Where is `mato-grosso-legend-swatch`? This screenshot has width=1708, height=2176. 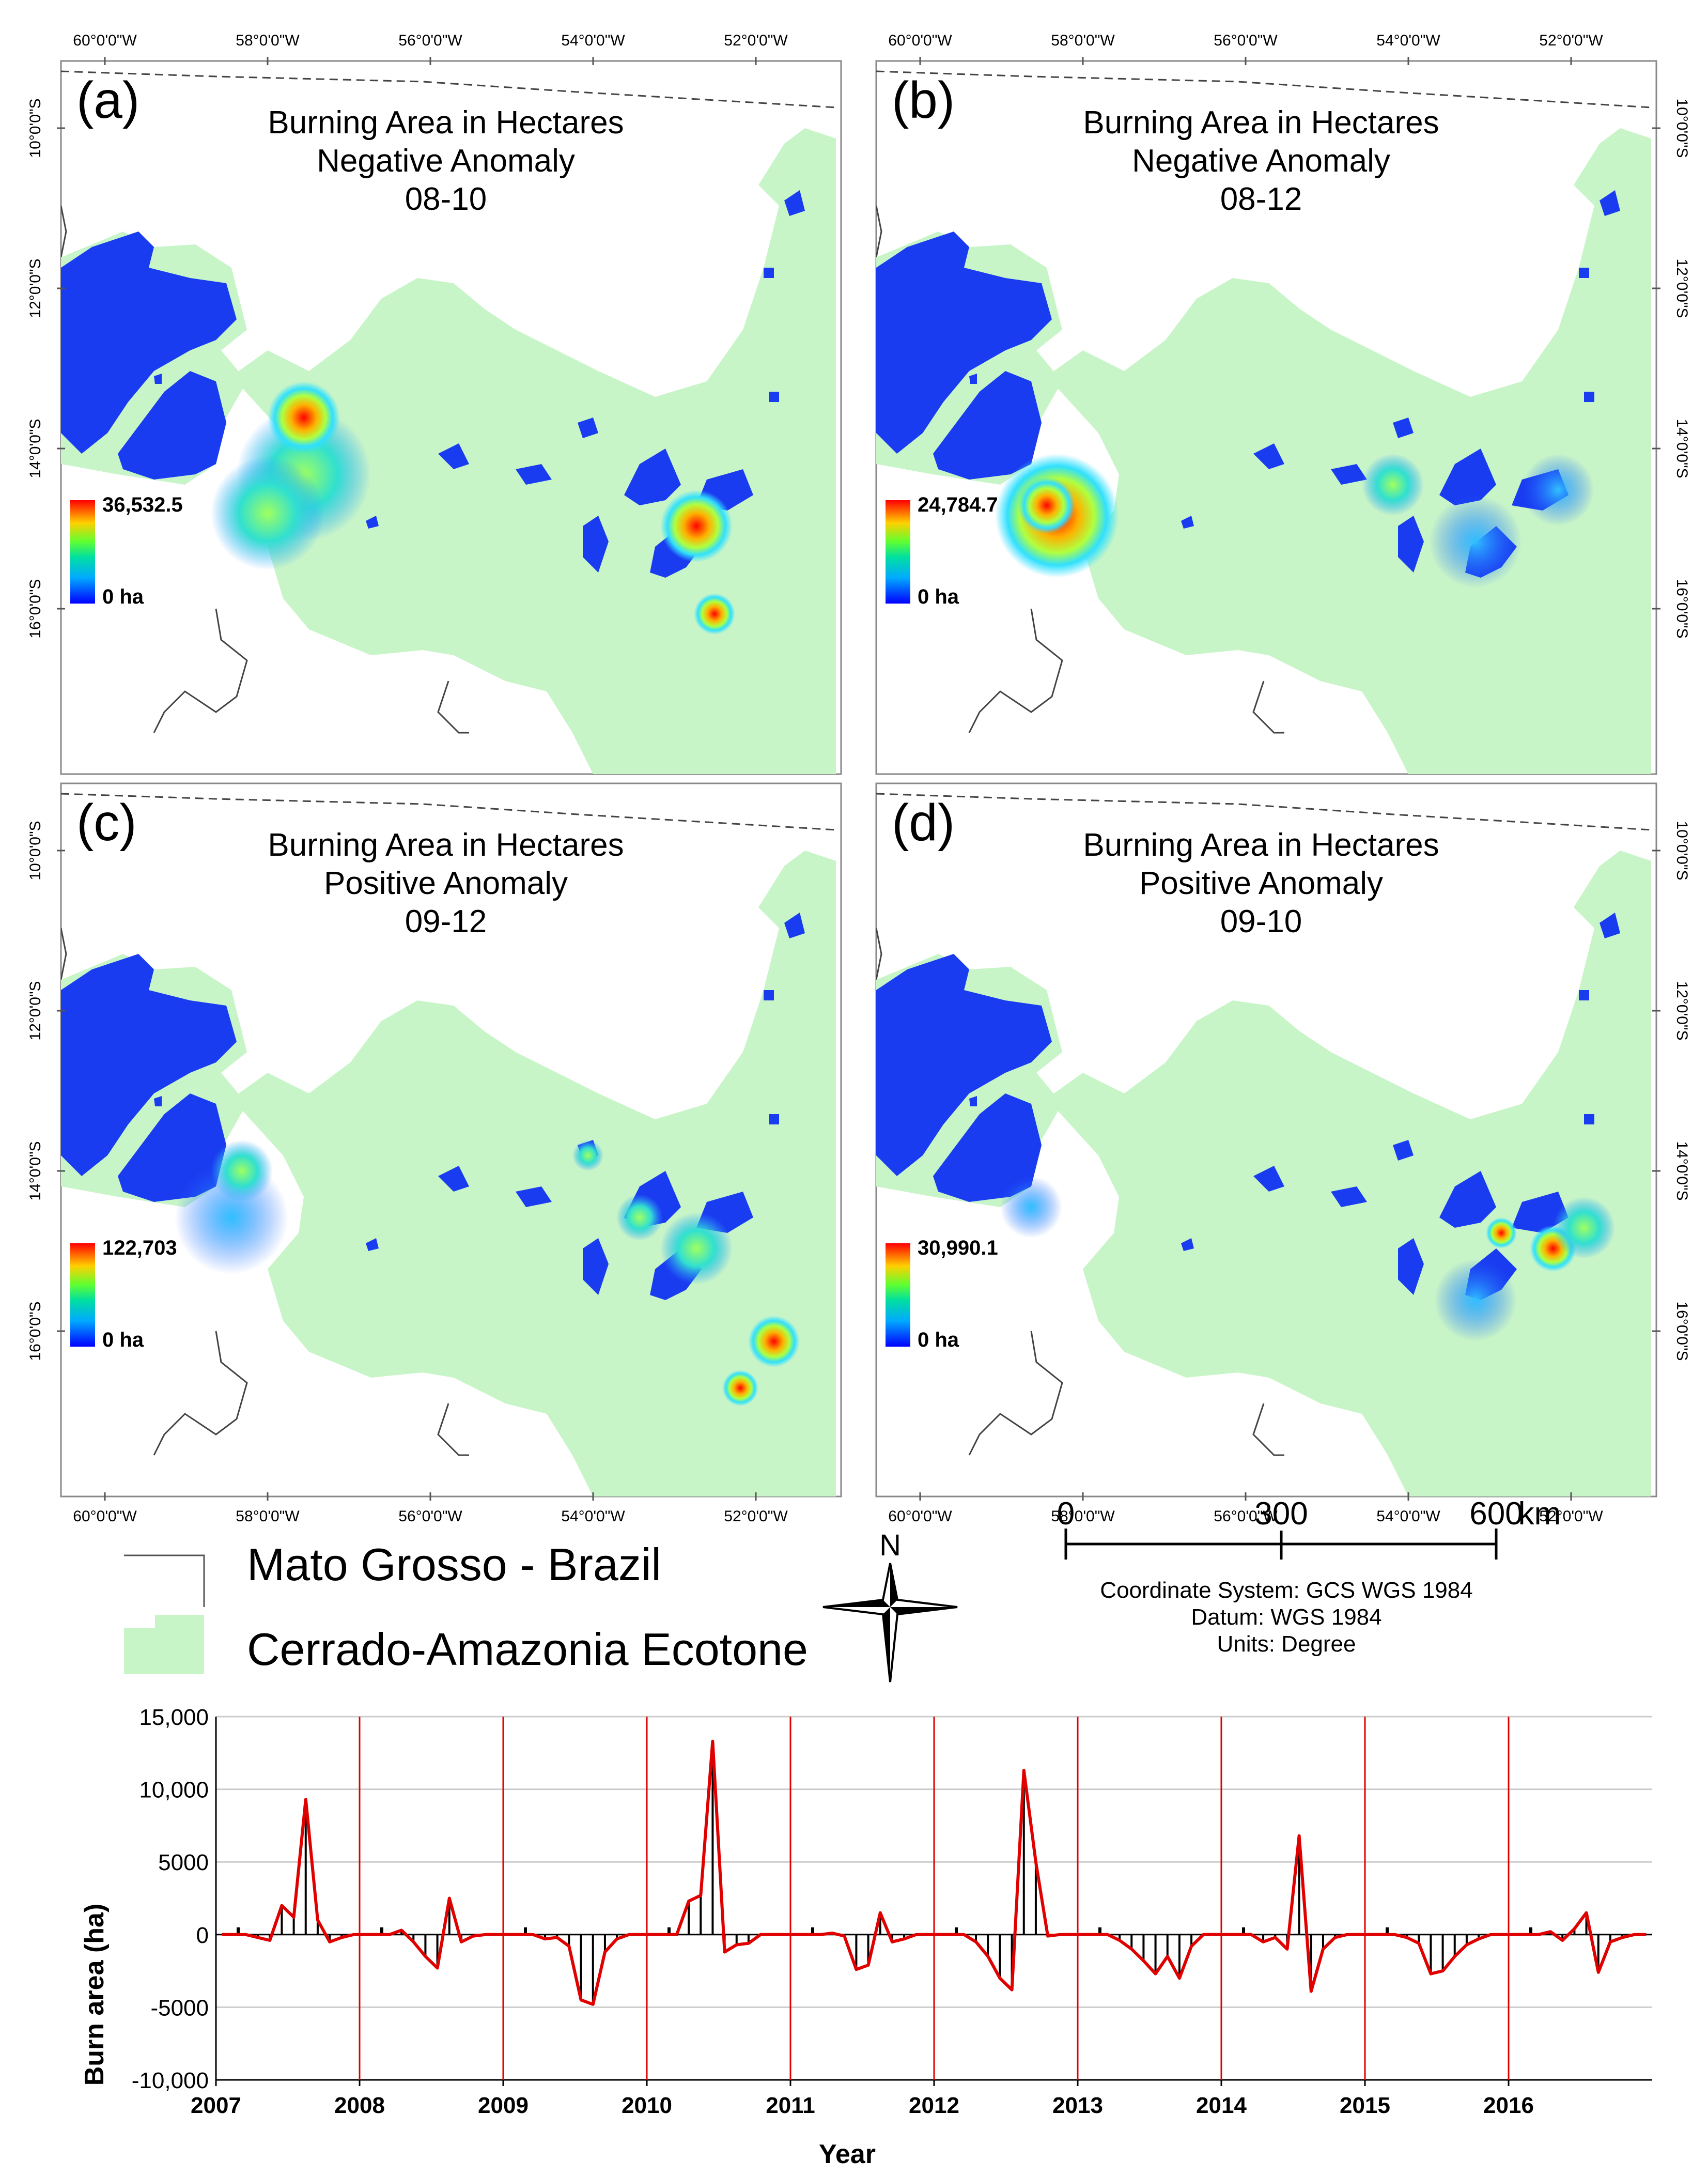
mato-grosso-legend-swatch is located at coordinates (165, 1580).